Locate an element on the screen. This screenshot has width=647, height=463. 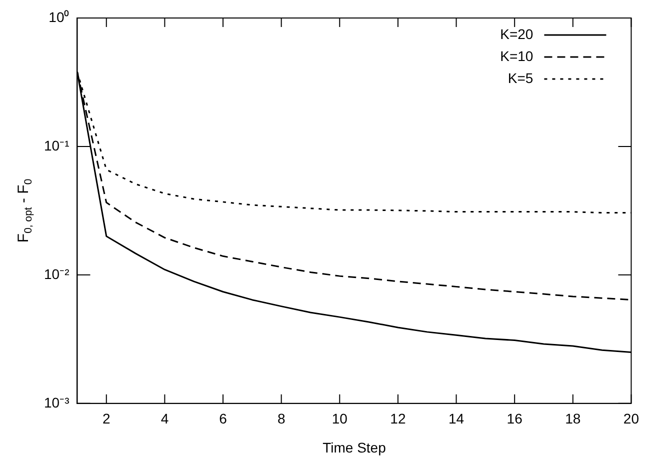
x-tick-label: 8 is located at coordinates (281, 418).